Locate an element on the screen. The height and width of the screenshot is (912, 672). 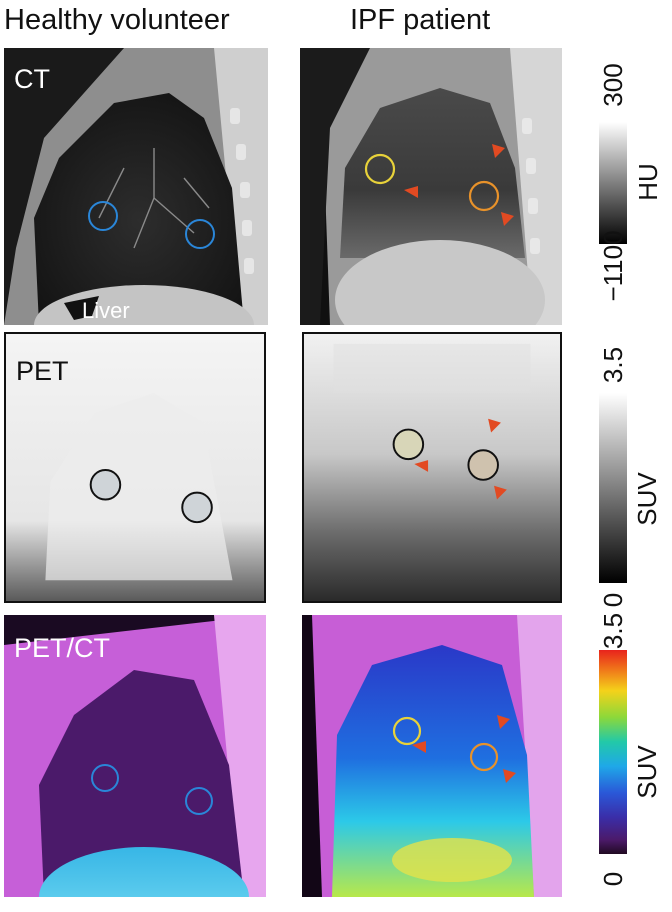
petct-ipf-image is located at coordinates (432, 756).